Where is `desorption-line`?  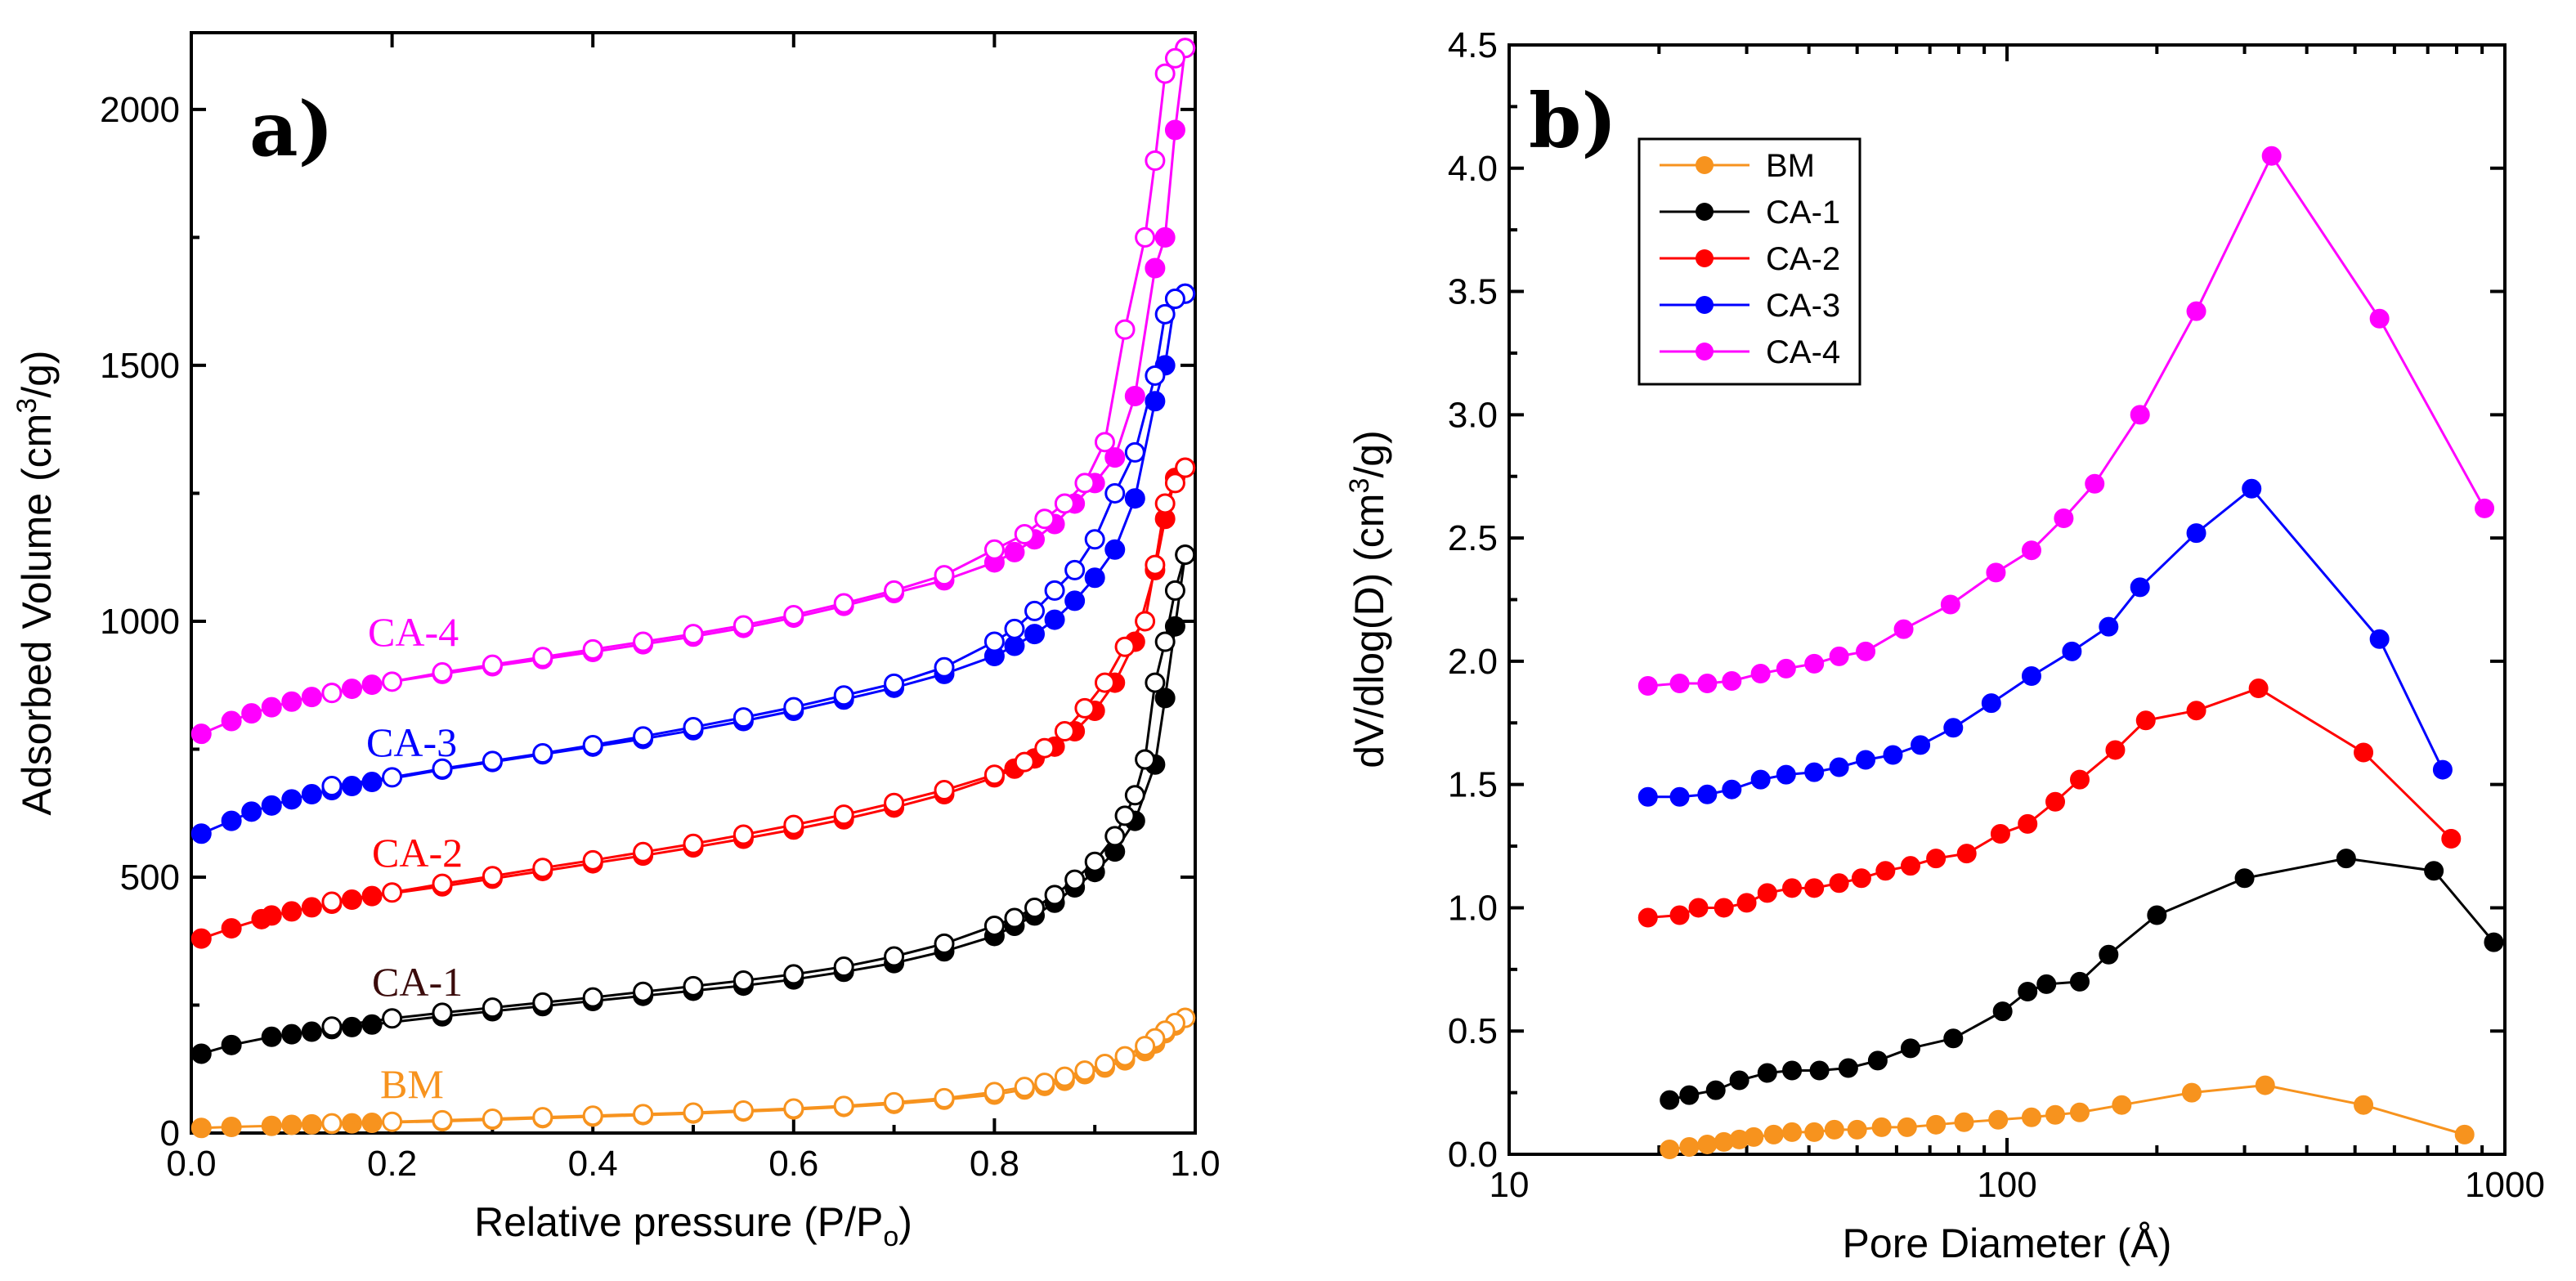
desorption-line is located at coordinates (758, 540).